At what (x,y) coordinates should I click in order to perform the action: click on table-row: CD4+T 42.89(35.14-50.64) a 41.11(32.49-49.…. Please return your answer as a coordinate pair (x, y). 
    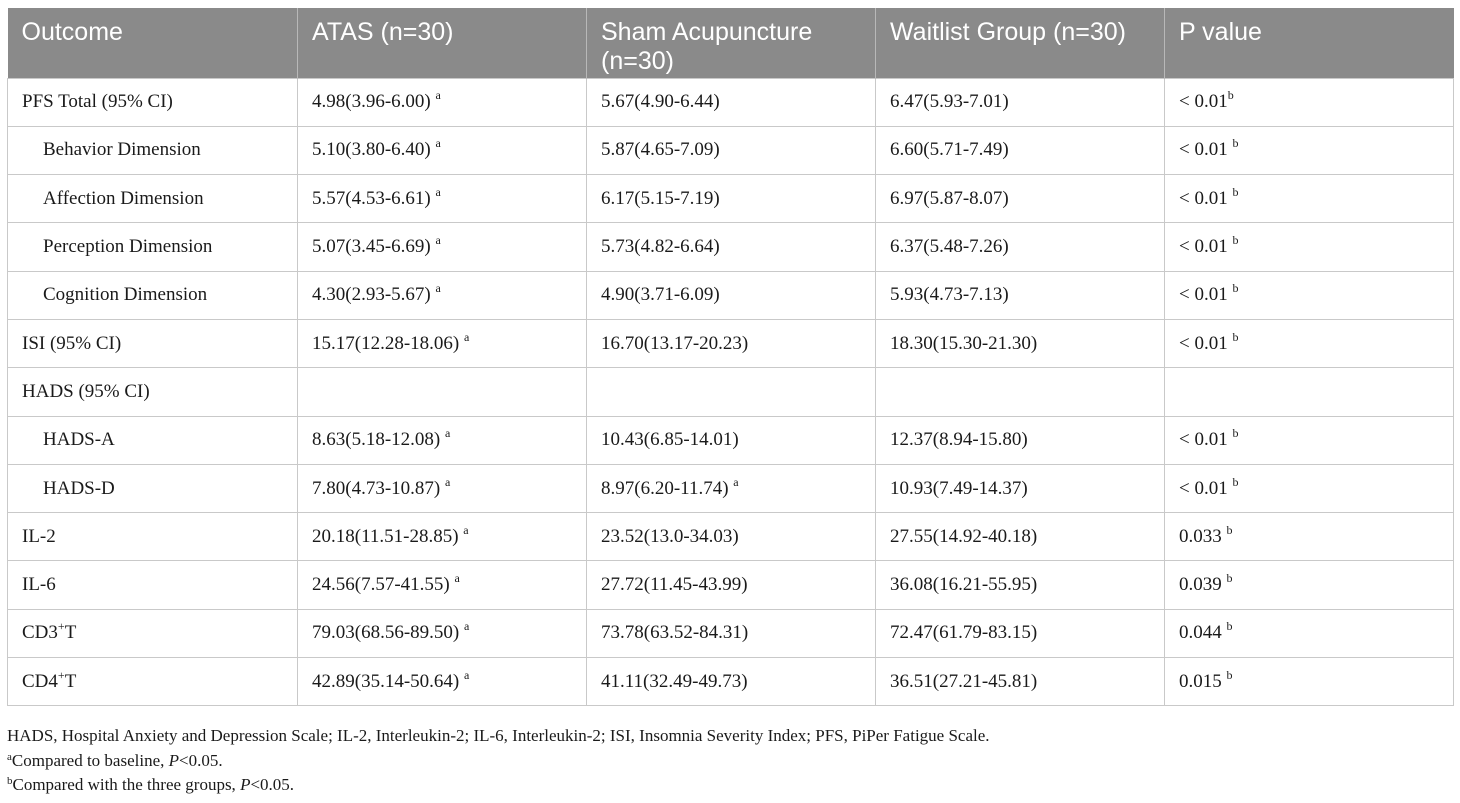
    Looking at the image, I should click on (730, 682).